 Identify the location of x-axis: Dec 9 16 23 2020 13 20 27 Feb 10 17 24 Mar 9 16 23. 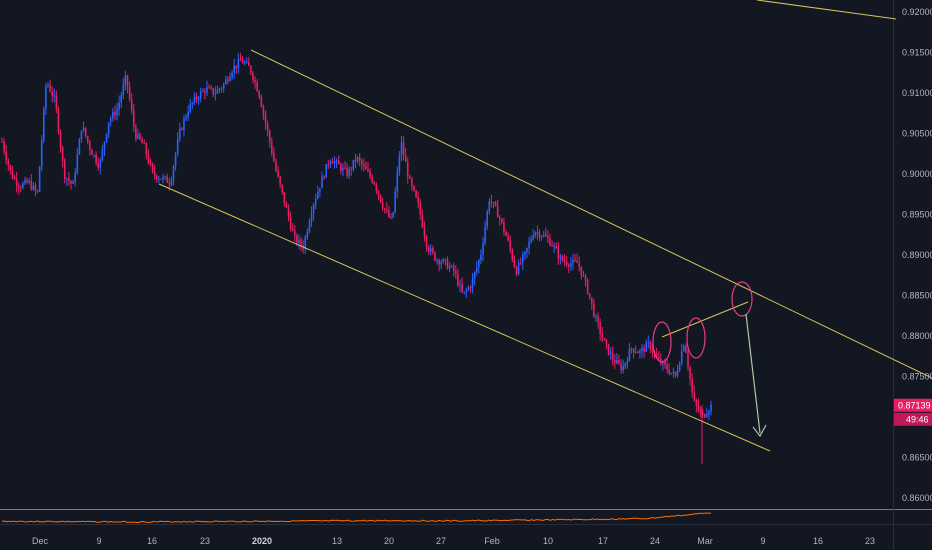
(453, 541).